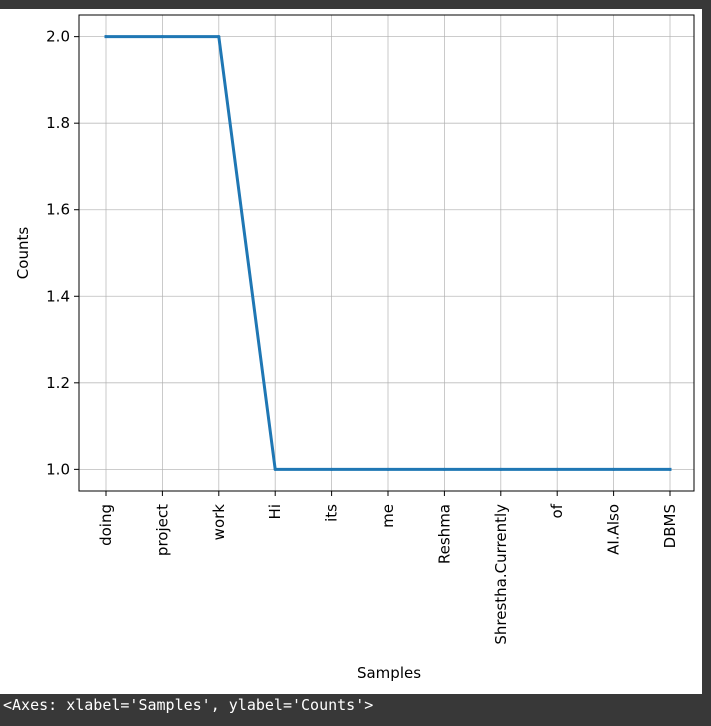  Describe the element at coordinates (557, 510) in the screenshot. I see `x-tick-label: of` at that location.